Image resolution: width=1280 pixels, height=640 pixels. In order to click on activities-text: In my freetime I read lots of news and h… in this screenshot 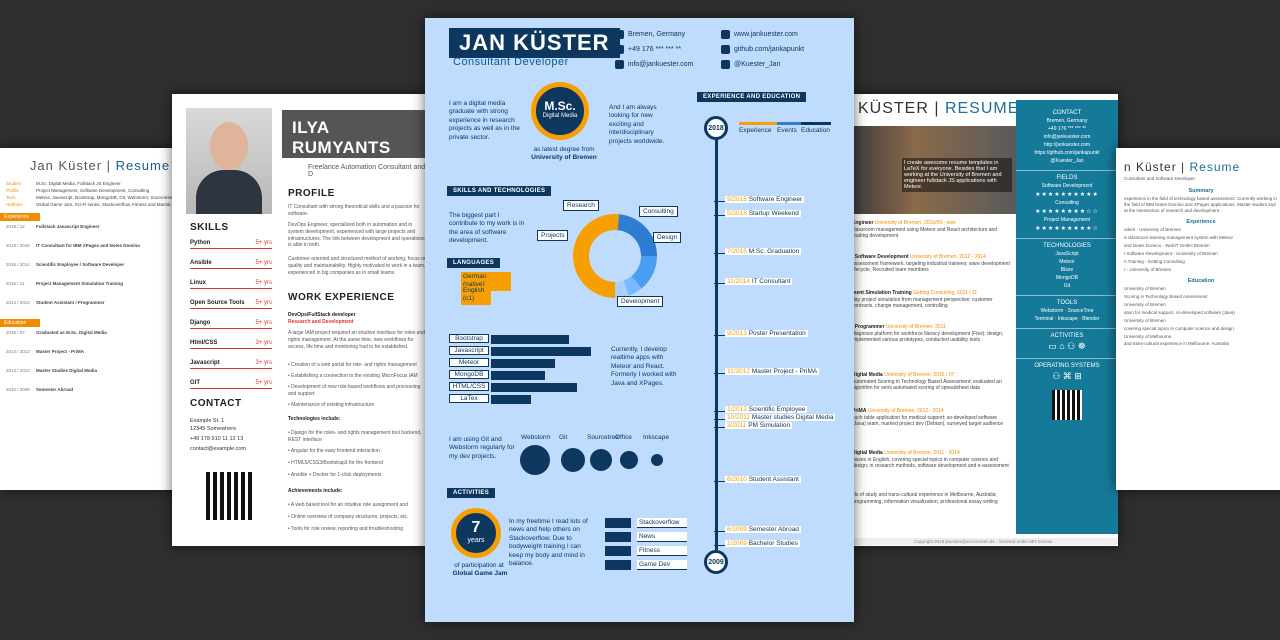, I will do `click(548, 543)`.